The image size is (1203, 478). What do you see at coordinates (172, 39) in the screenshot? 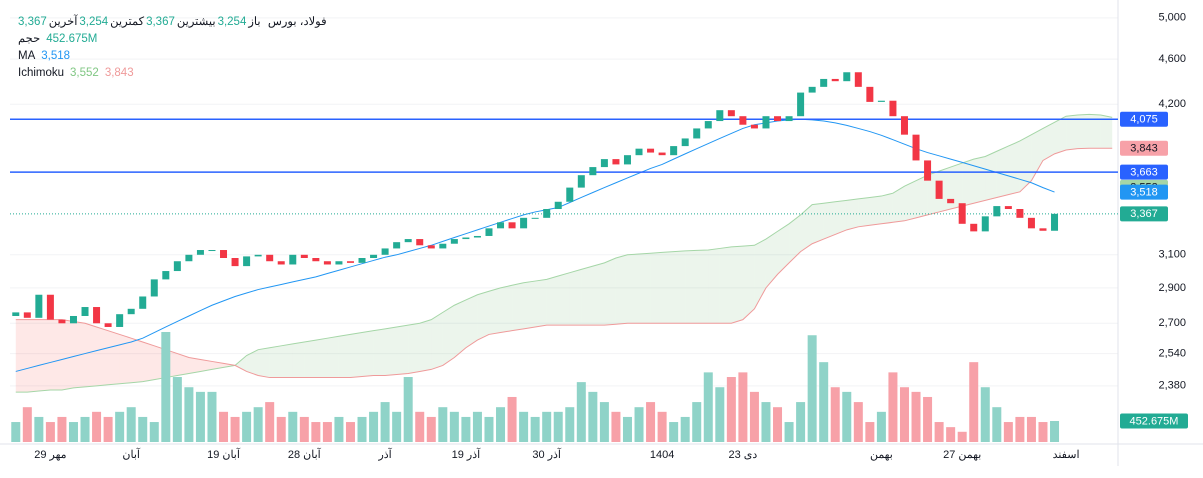
I see `legend-volume: حجم 452.675M` at bounding box center [172, 39].